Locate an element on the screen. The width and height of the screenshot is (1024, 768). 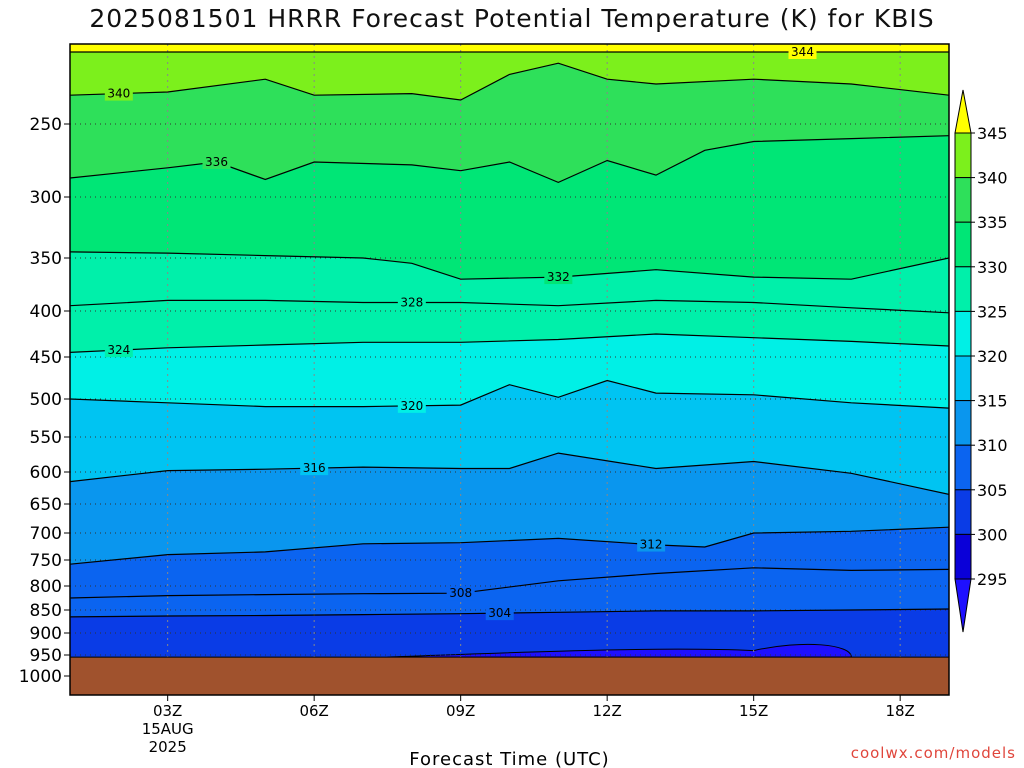
y-tick-label-750: 750 is located at coordinates (46, 561).